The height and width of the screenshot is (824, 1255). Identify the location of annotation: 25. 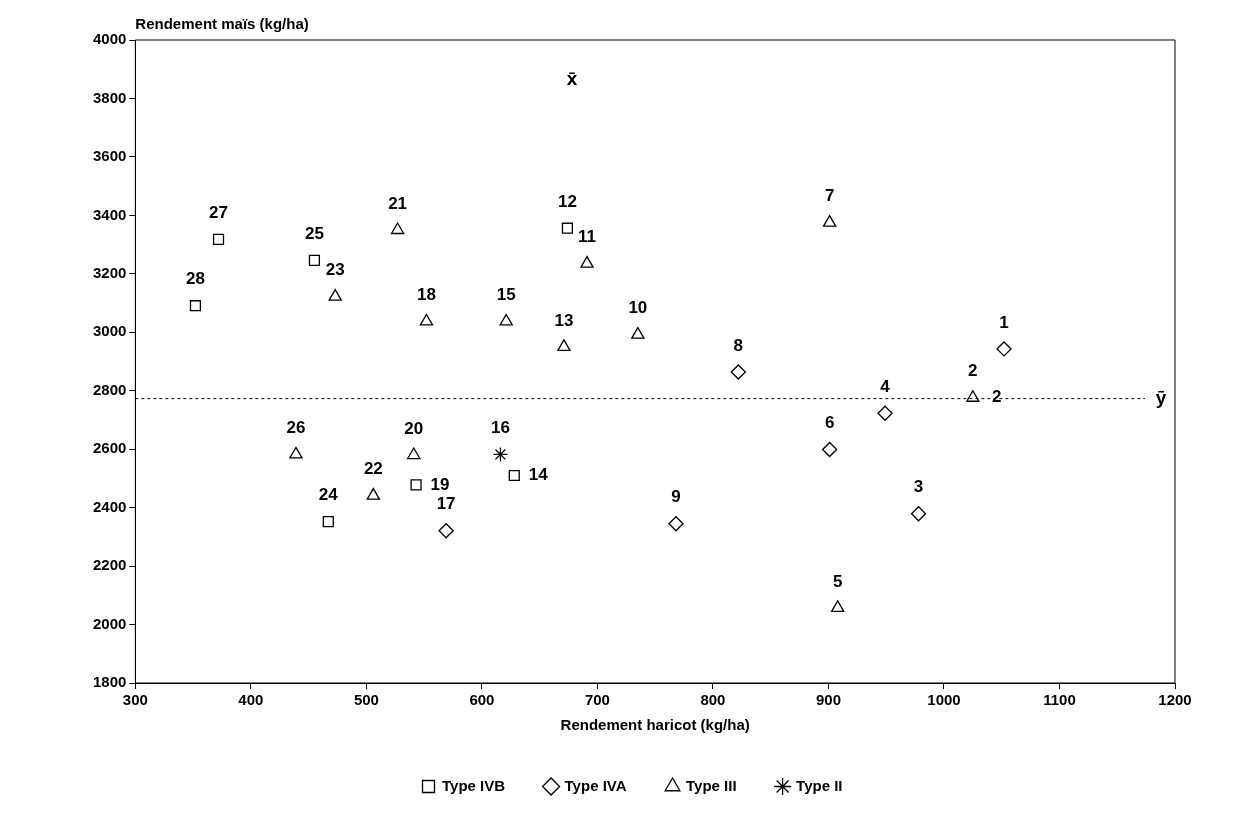
(314, 234).